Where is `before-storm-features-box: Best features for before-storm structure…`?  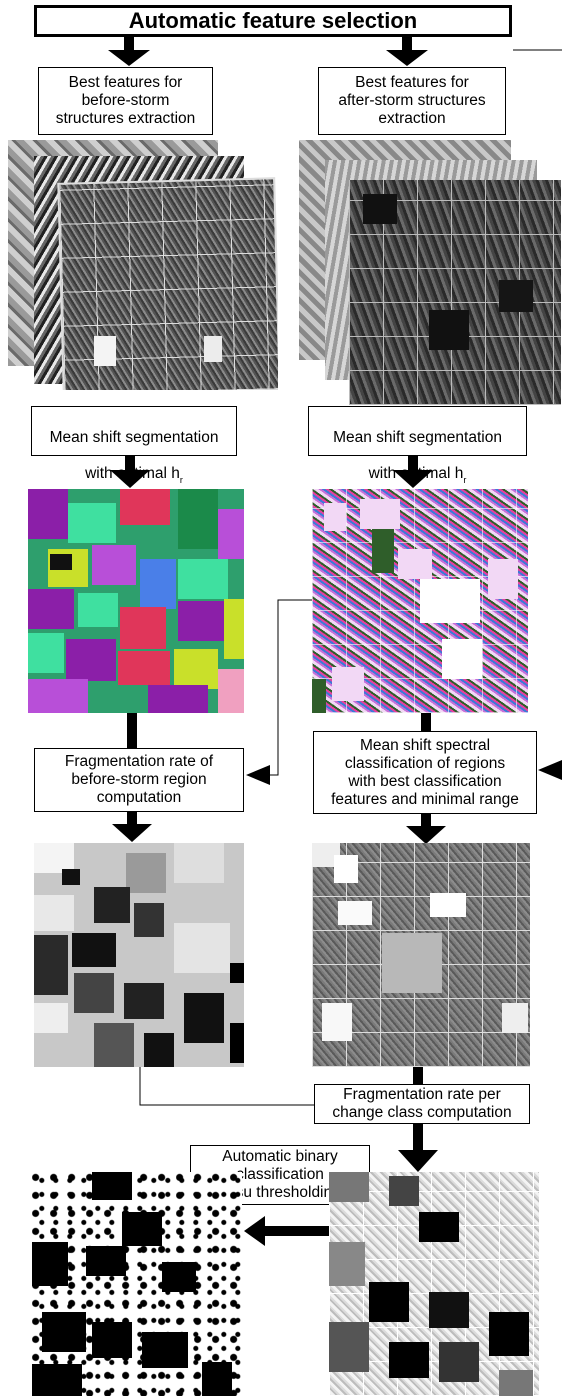 before-storm-features-box: Best features for before-storm structure… is located at coordinates (125, 101).